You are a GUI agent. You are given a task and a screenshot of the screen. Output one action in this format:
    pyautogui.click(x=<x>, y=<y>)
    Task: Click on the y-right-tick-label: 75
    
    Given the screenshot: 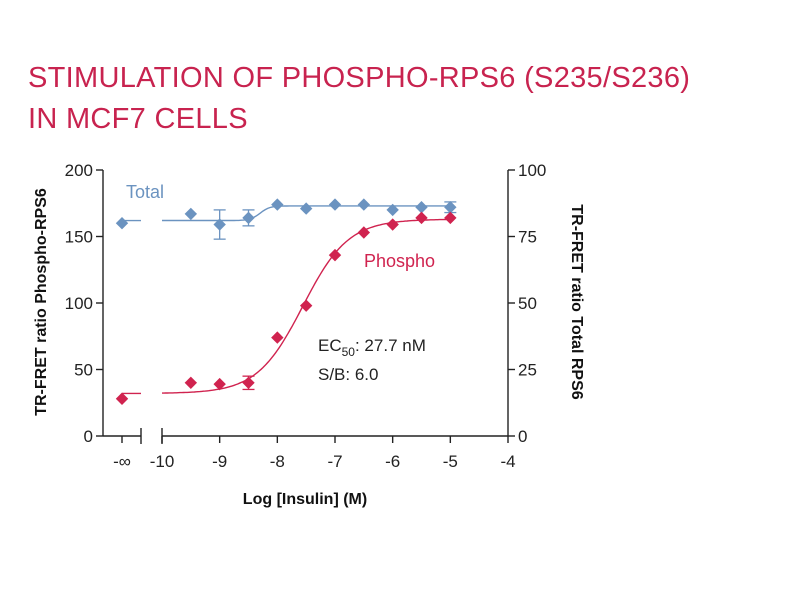 What is the action you would take?
    pyautogui.click(x=527, y=237)
    